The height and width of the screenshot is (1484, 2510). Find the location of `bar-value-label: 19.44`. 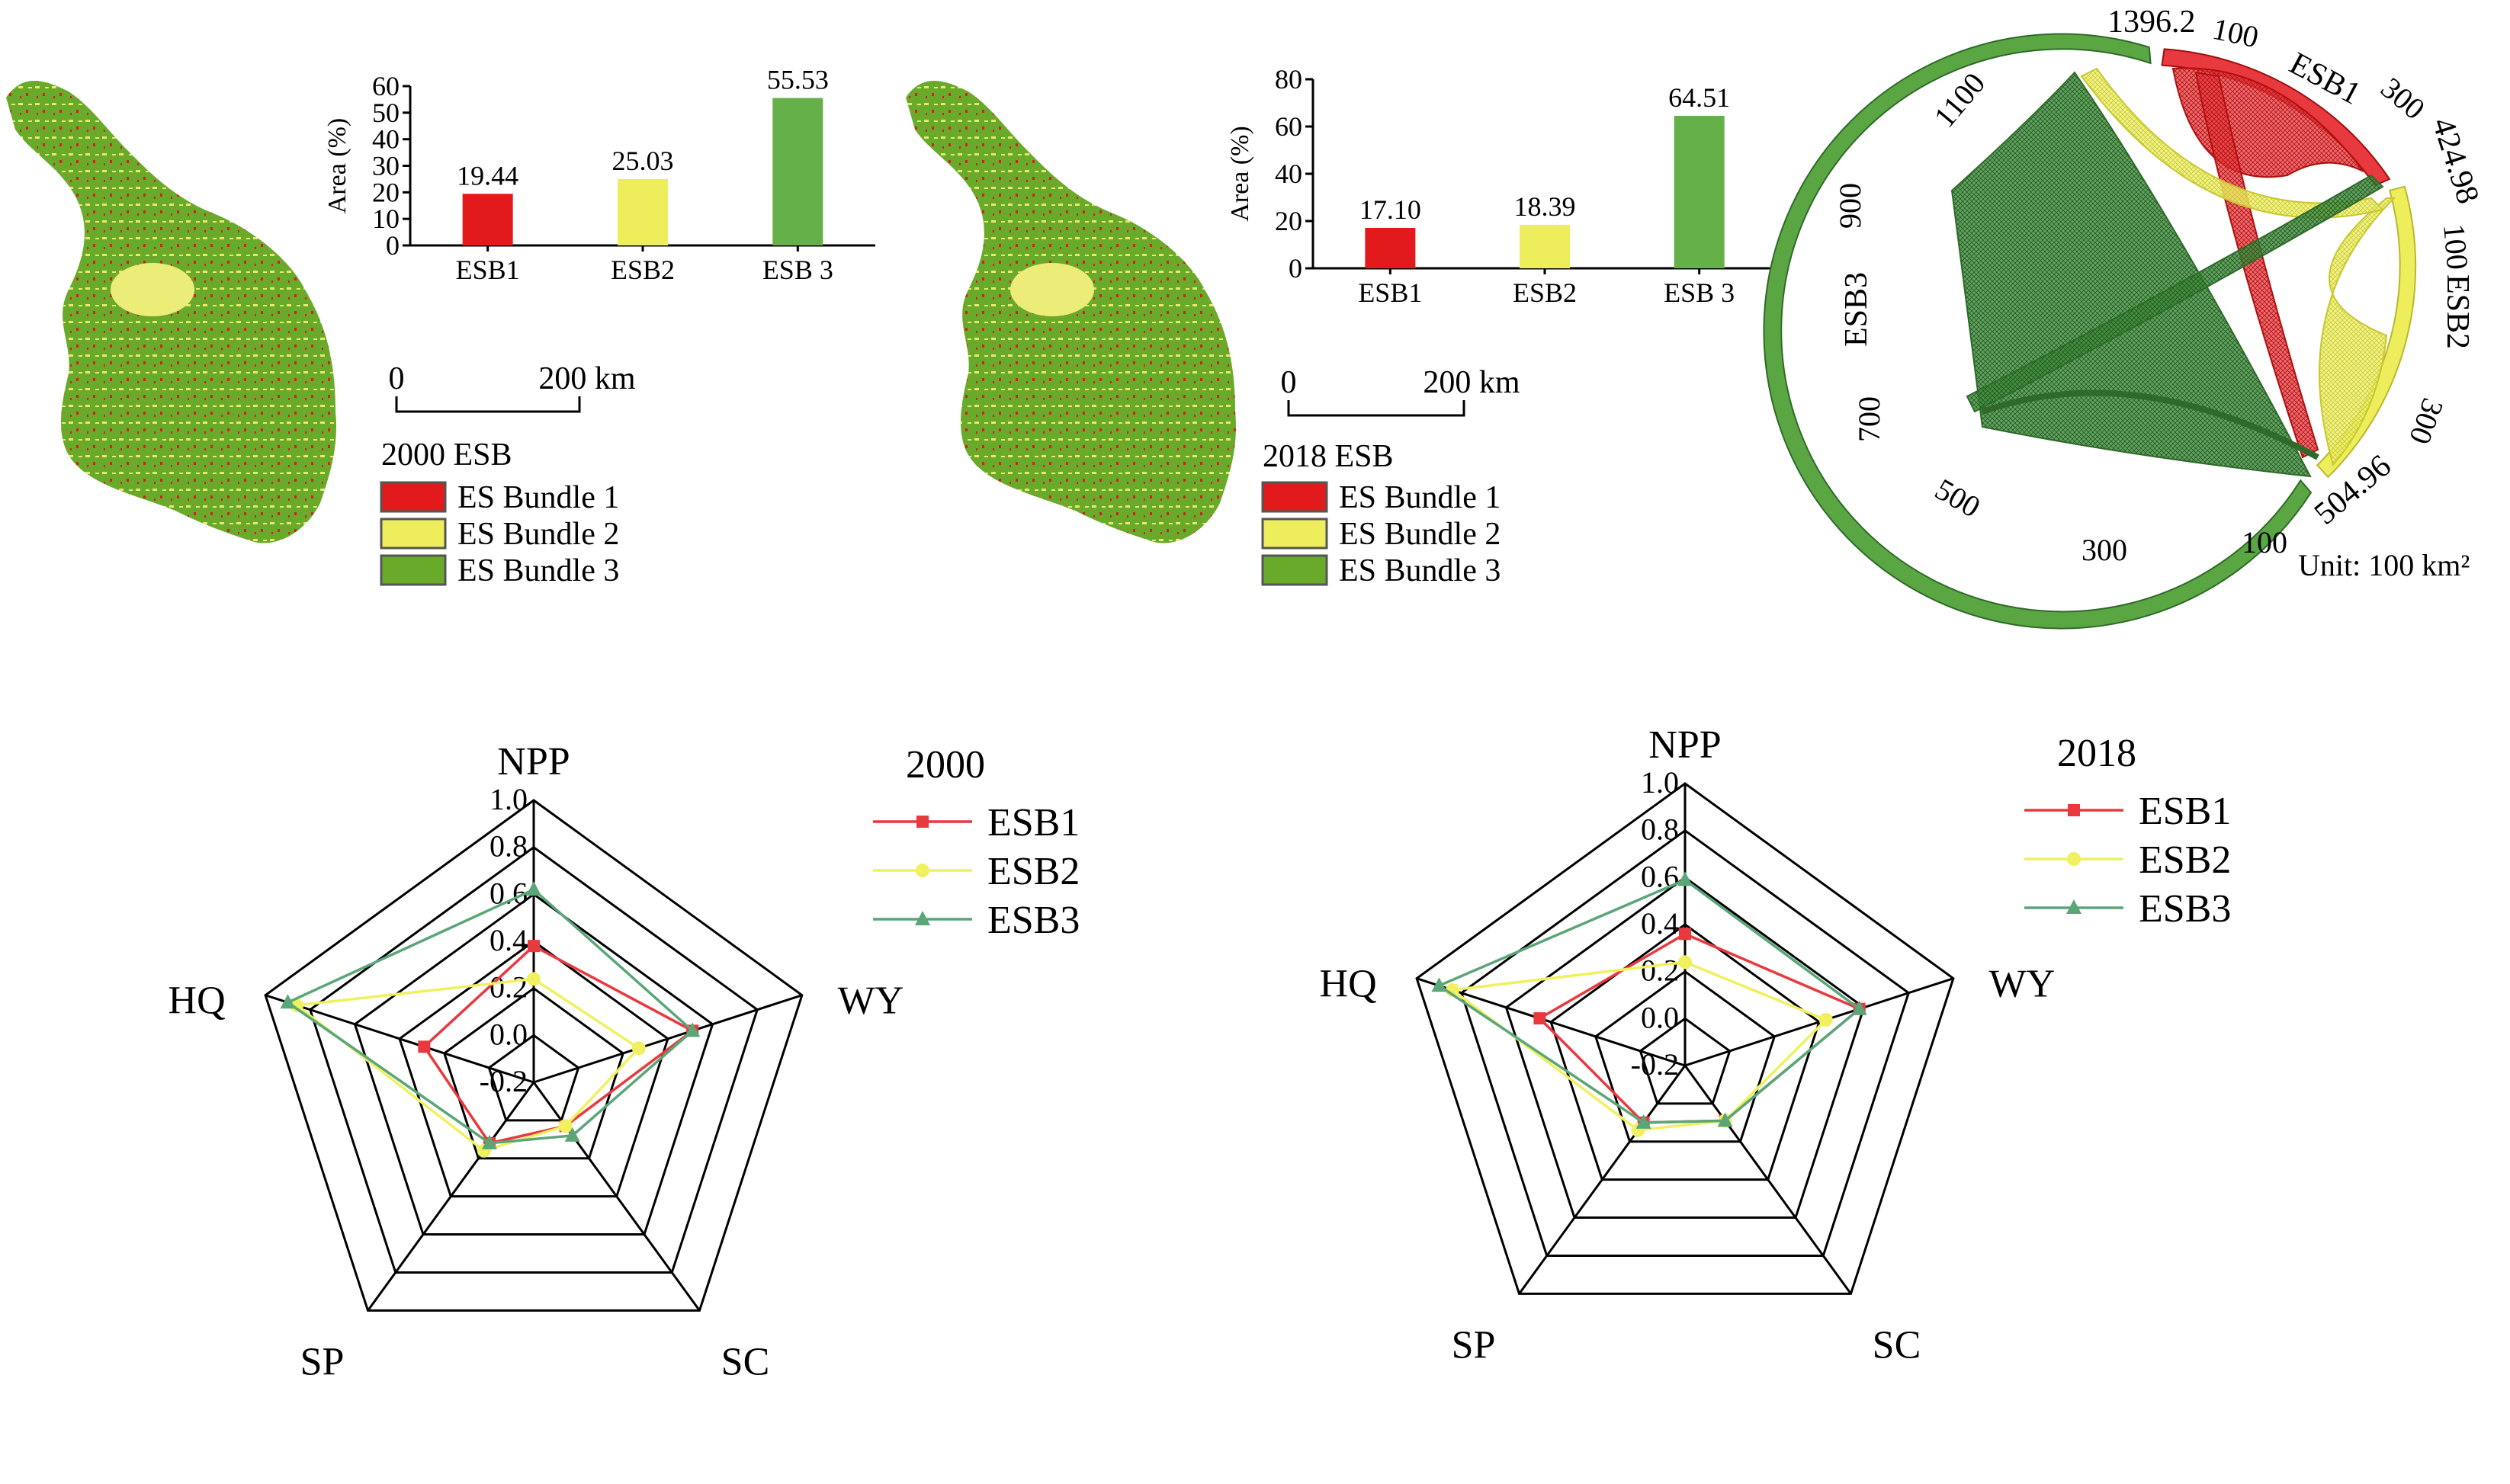

bar-value-label: 19.44 is located at coordinates (487, 176).